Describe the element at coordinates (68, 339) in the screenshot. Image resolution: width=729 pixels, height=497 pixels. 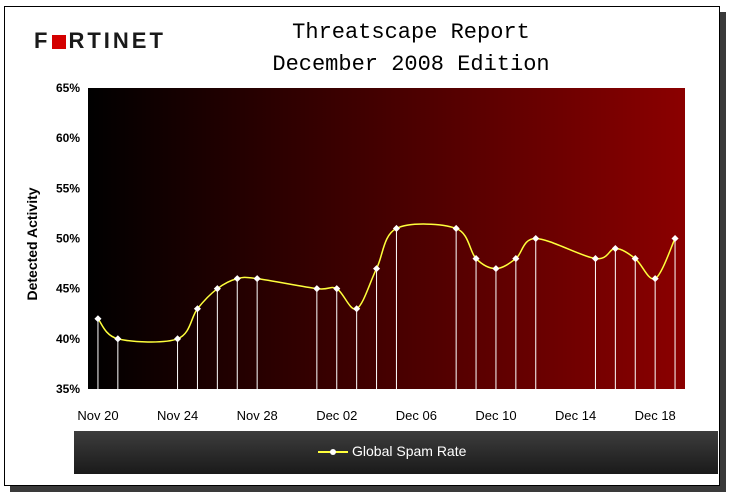
I see `y-tick-label: 40%` at that location.